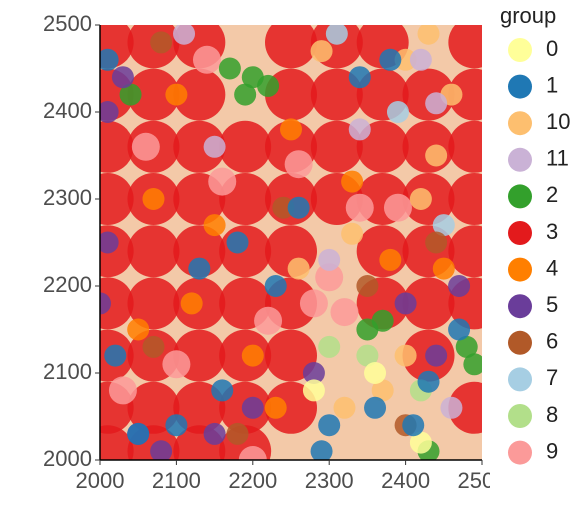 This screenshot has width=588, height=525. I want to click on x-tick-label: 2100, so click(176, 480).